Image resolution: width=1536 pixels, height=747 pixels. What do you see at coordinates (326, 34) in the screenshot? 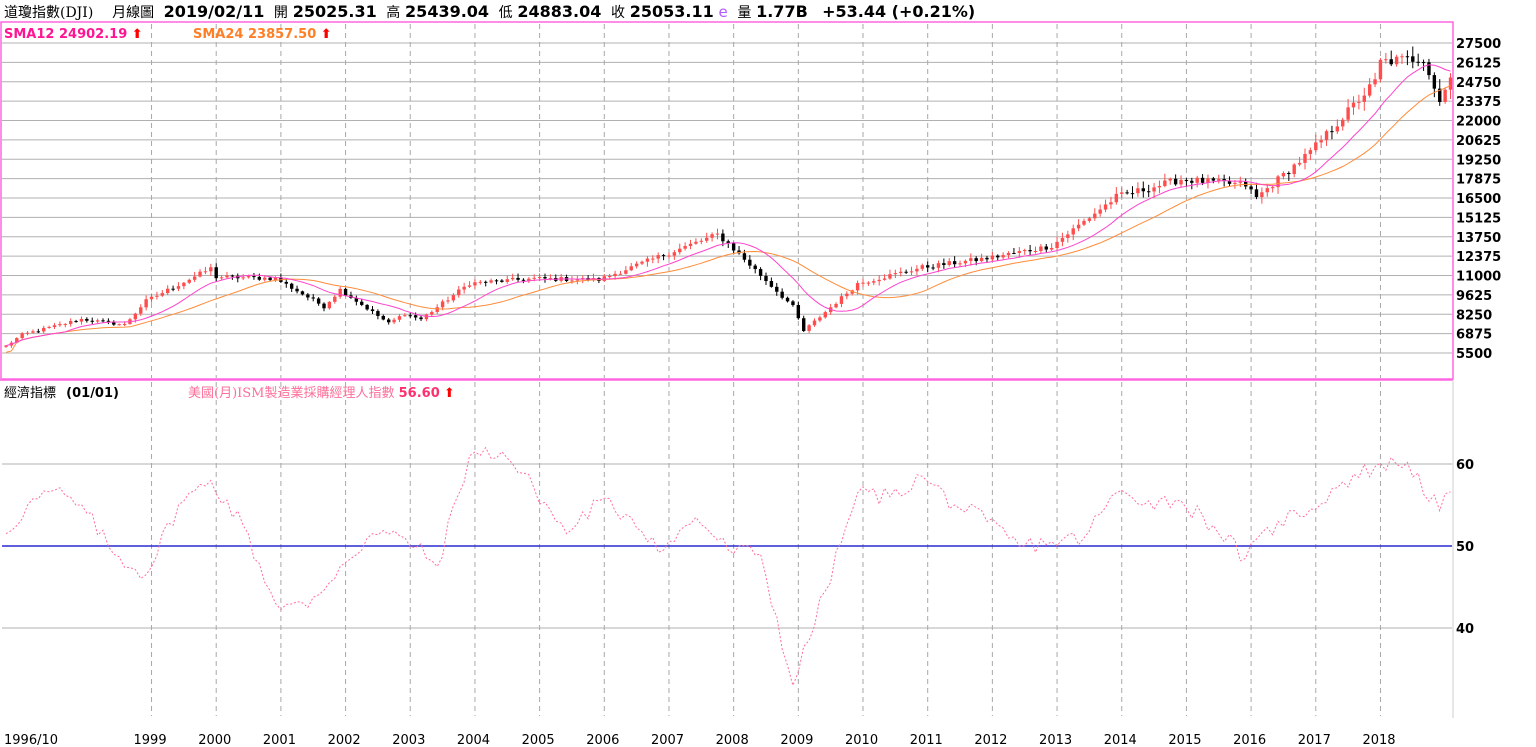
I see `sma24-arrow-icon: ⬆` at bounding box center [326, 34].